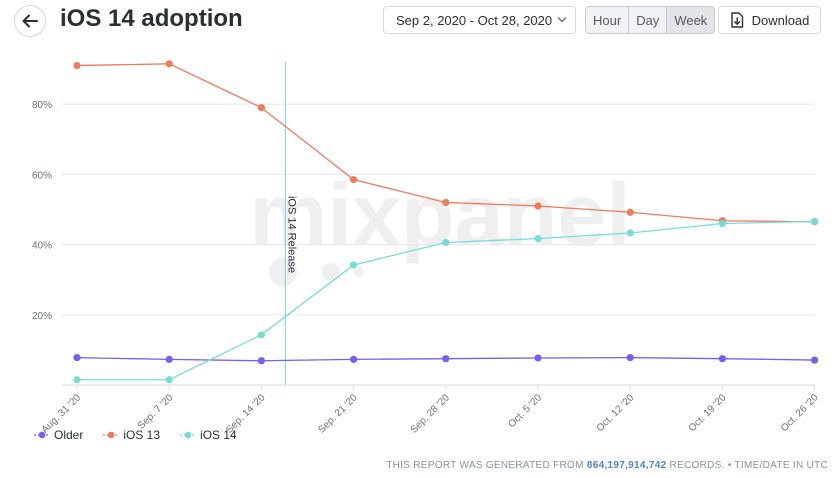 Image resolution: width=836 pixels, height=478 pixels. What do you see at coordinates (616, 413) in the screenshot?
I see `x-tick-label: Oct. 12 '20` at bounding box center [616, 413].